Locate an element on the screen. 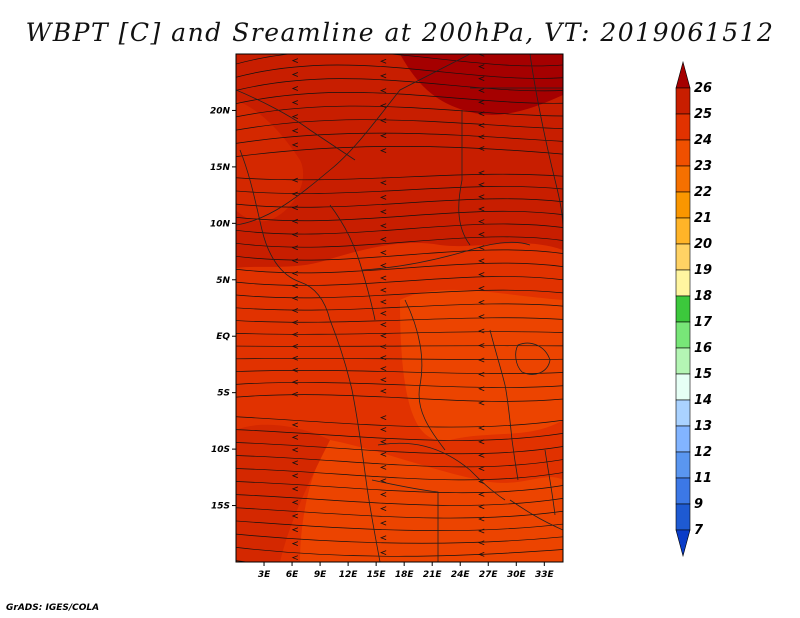 Image resolution: width=800 pixels, height=618 pixels. y-axis: 20N 15N 10N 5N EQ 5S 10S 15S is located at coordinates (223, 309).